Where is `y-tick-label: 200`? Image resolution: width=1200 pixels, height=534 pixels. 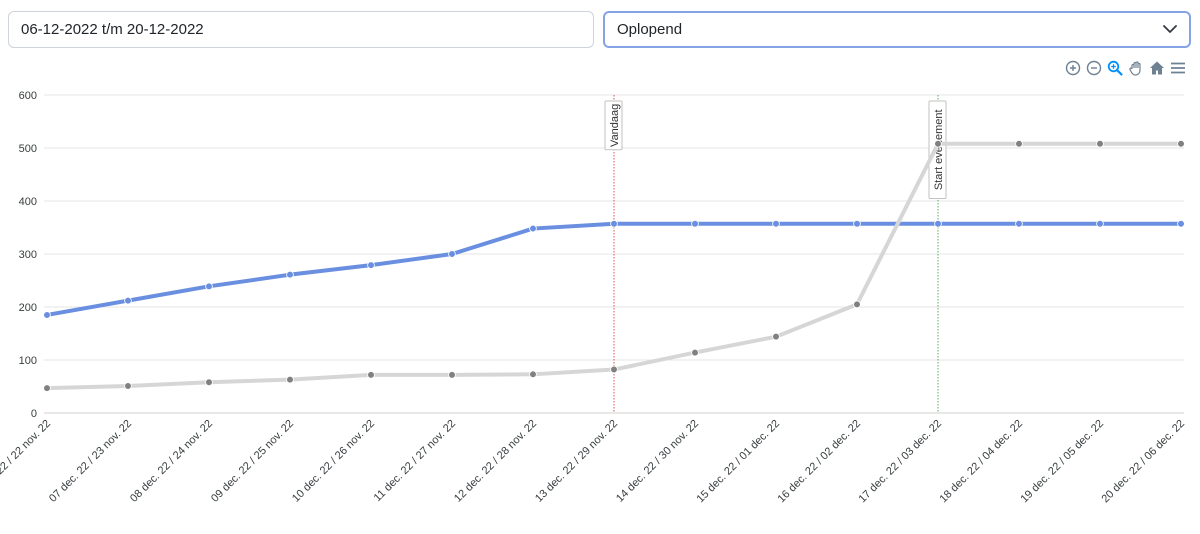
y-tick-label: 200 is located at coordinates (28, 308).